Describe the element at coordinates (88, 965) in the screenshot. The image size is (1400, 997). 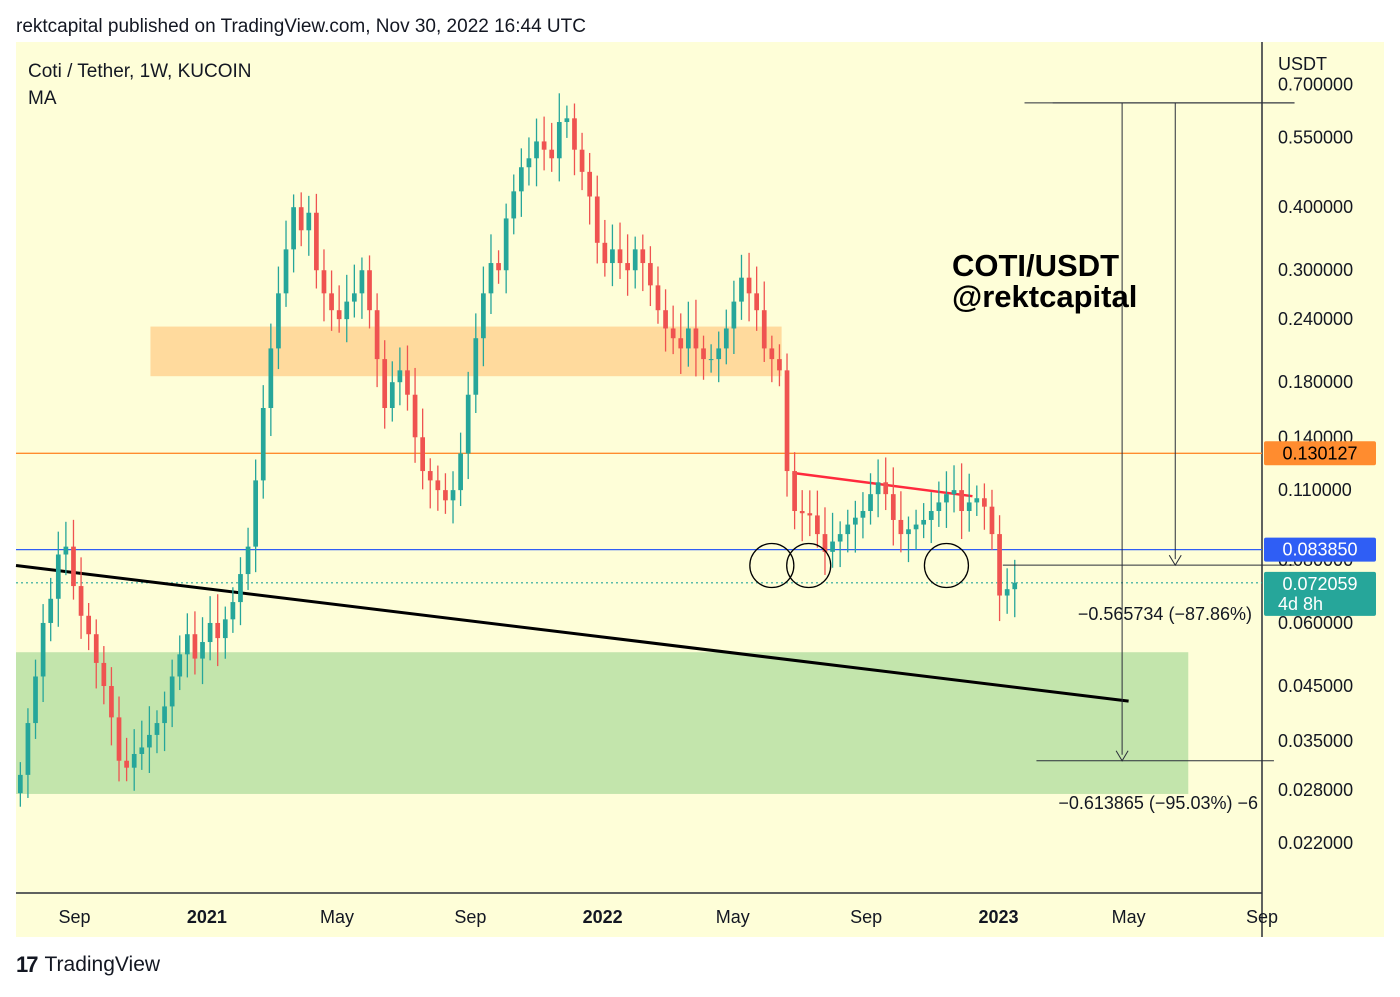
I see `tradingview-footer: 17 TradingView` at that location.